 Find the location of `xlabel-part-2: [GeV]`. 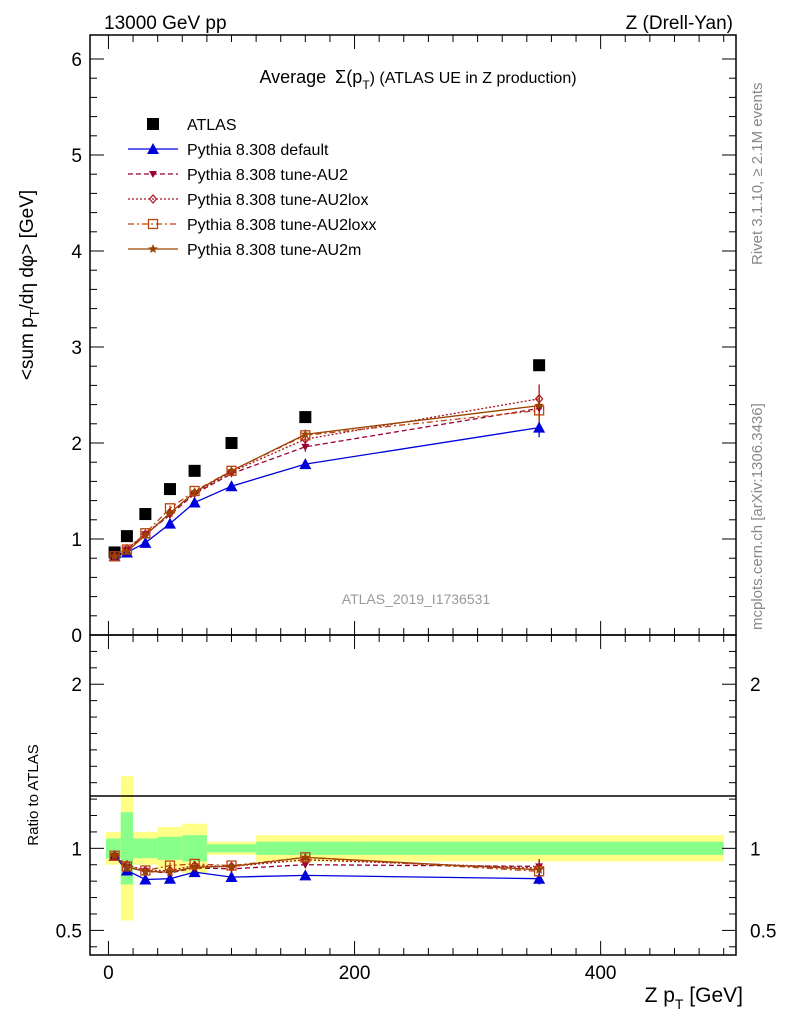

xlabel-part-2: [GeV] is located at coordinates (713, 995).